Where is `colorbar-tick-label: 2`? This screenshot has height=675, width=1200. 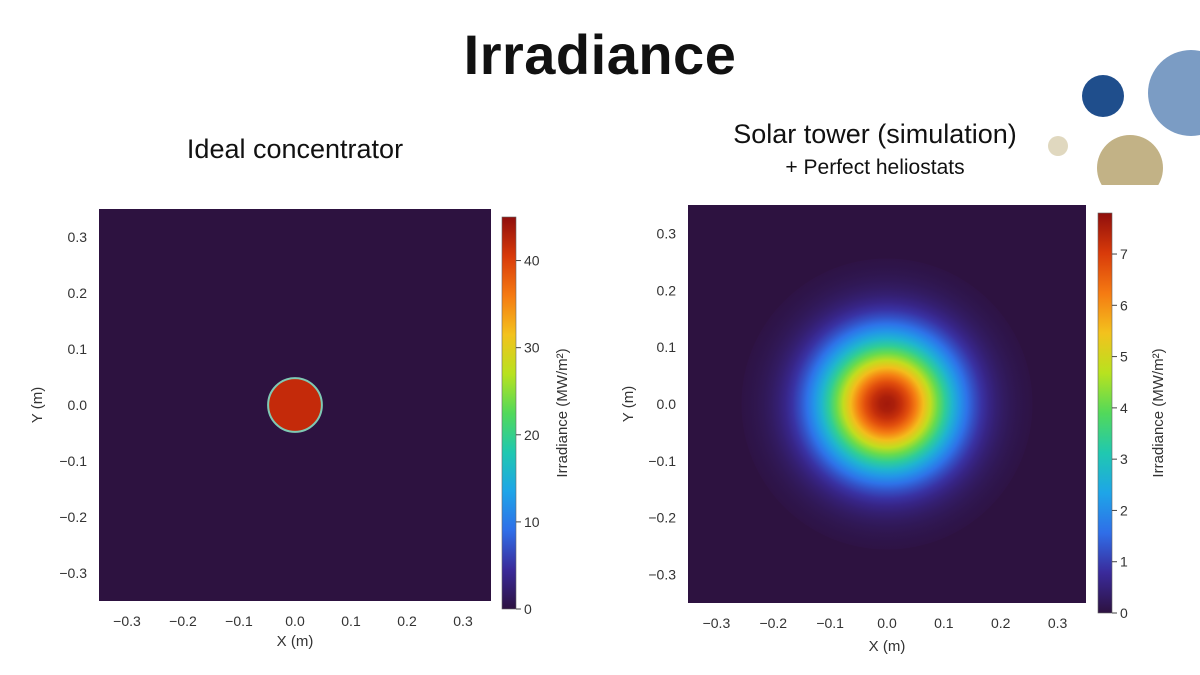
colorbar-tick-label: 2 is located at coordinates (1124, 510).